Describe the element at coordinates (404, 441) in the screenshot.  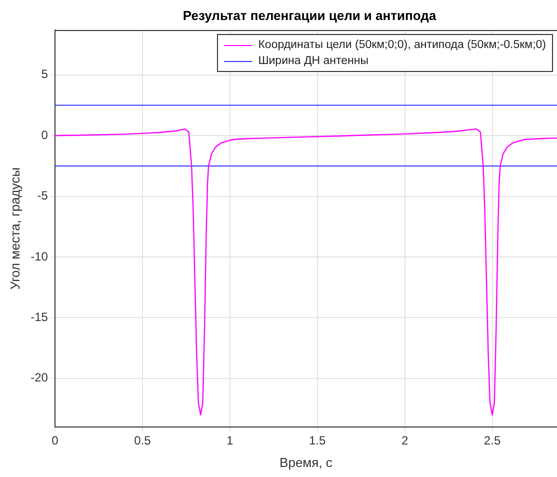
I see `x-tick-label: 2` at that location.